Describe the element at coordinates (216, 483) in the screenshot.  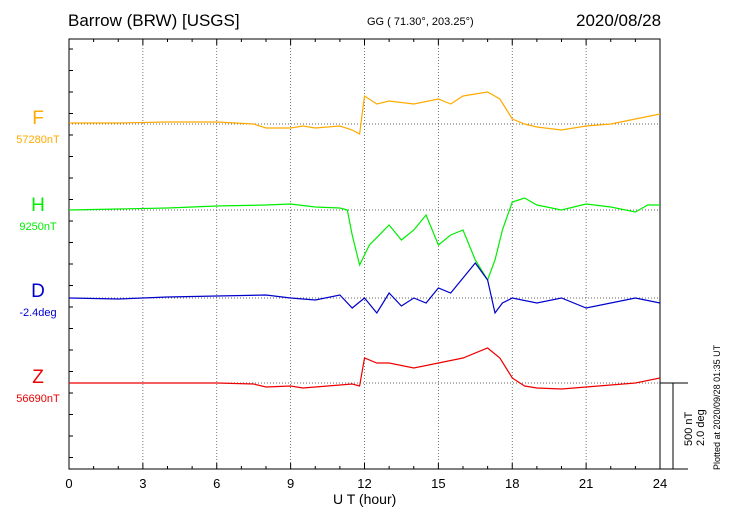
I see `x-tick-label-6: 6` at that location.